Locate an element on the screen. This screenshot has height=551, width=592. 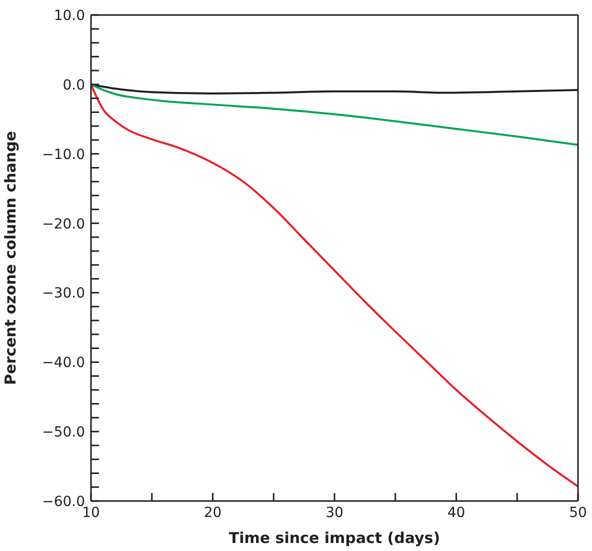
line-series is located at coordinates (334, 114).